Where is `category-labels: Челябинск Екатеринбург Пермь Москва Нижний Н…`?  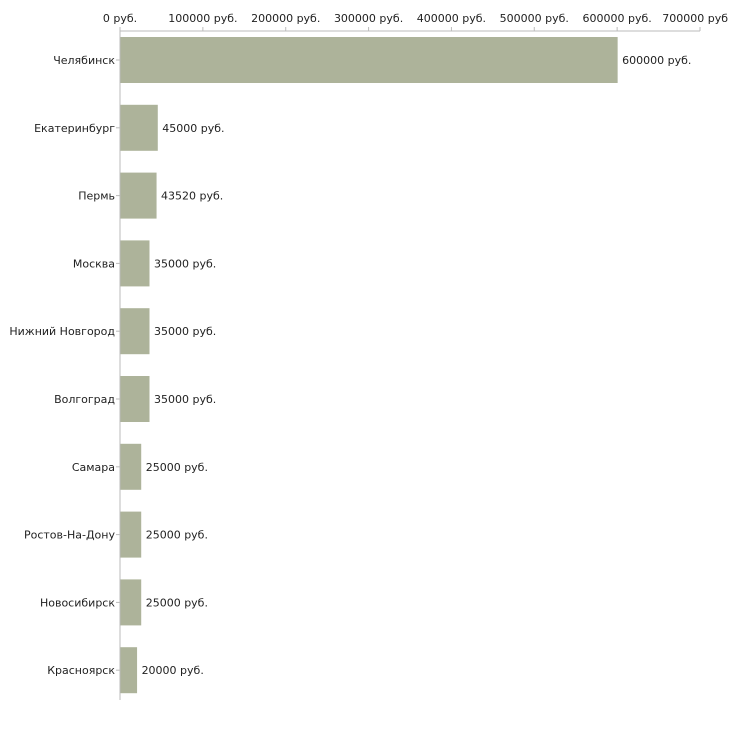
category-labels: Челябинск Екатеринбург Пермь Москва Нижний Н… is located at coordinates (62, 365).